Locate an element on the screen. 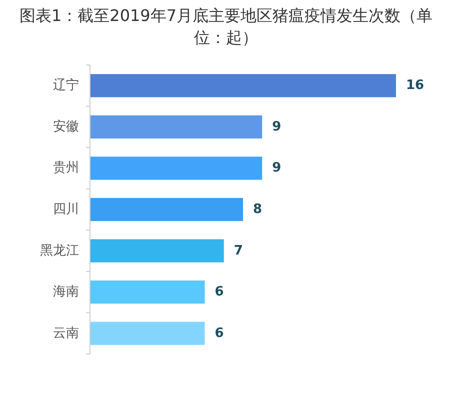 The image size is (452, 404). y-tick-label: 海南 is located at coordinates (66, 292).